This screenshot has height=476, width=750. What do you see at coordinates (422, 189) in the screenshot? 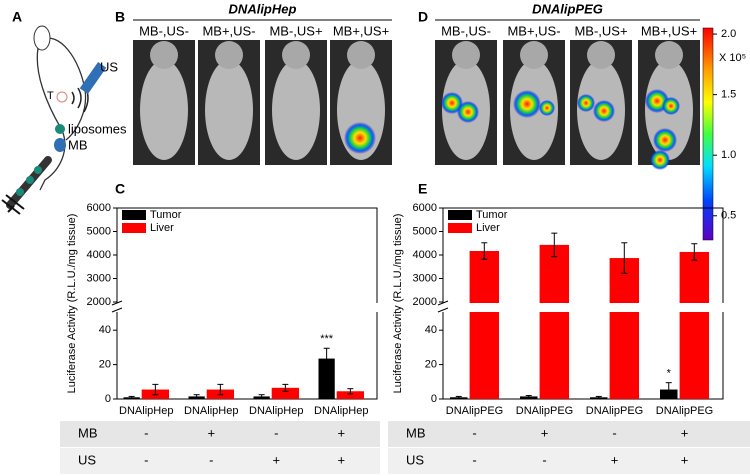
I see `panel-label: E` at bounding box center [422, 189].